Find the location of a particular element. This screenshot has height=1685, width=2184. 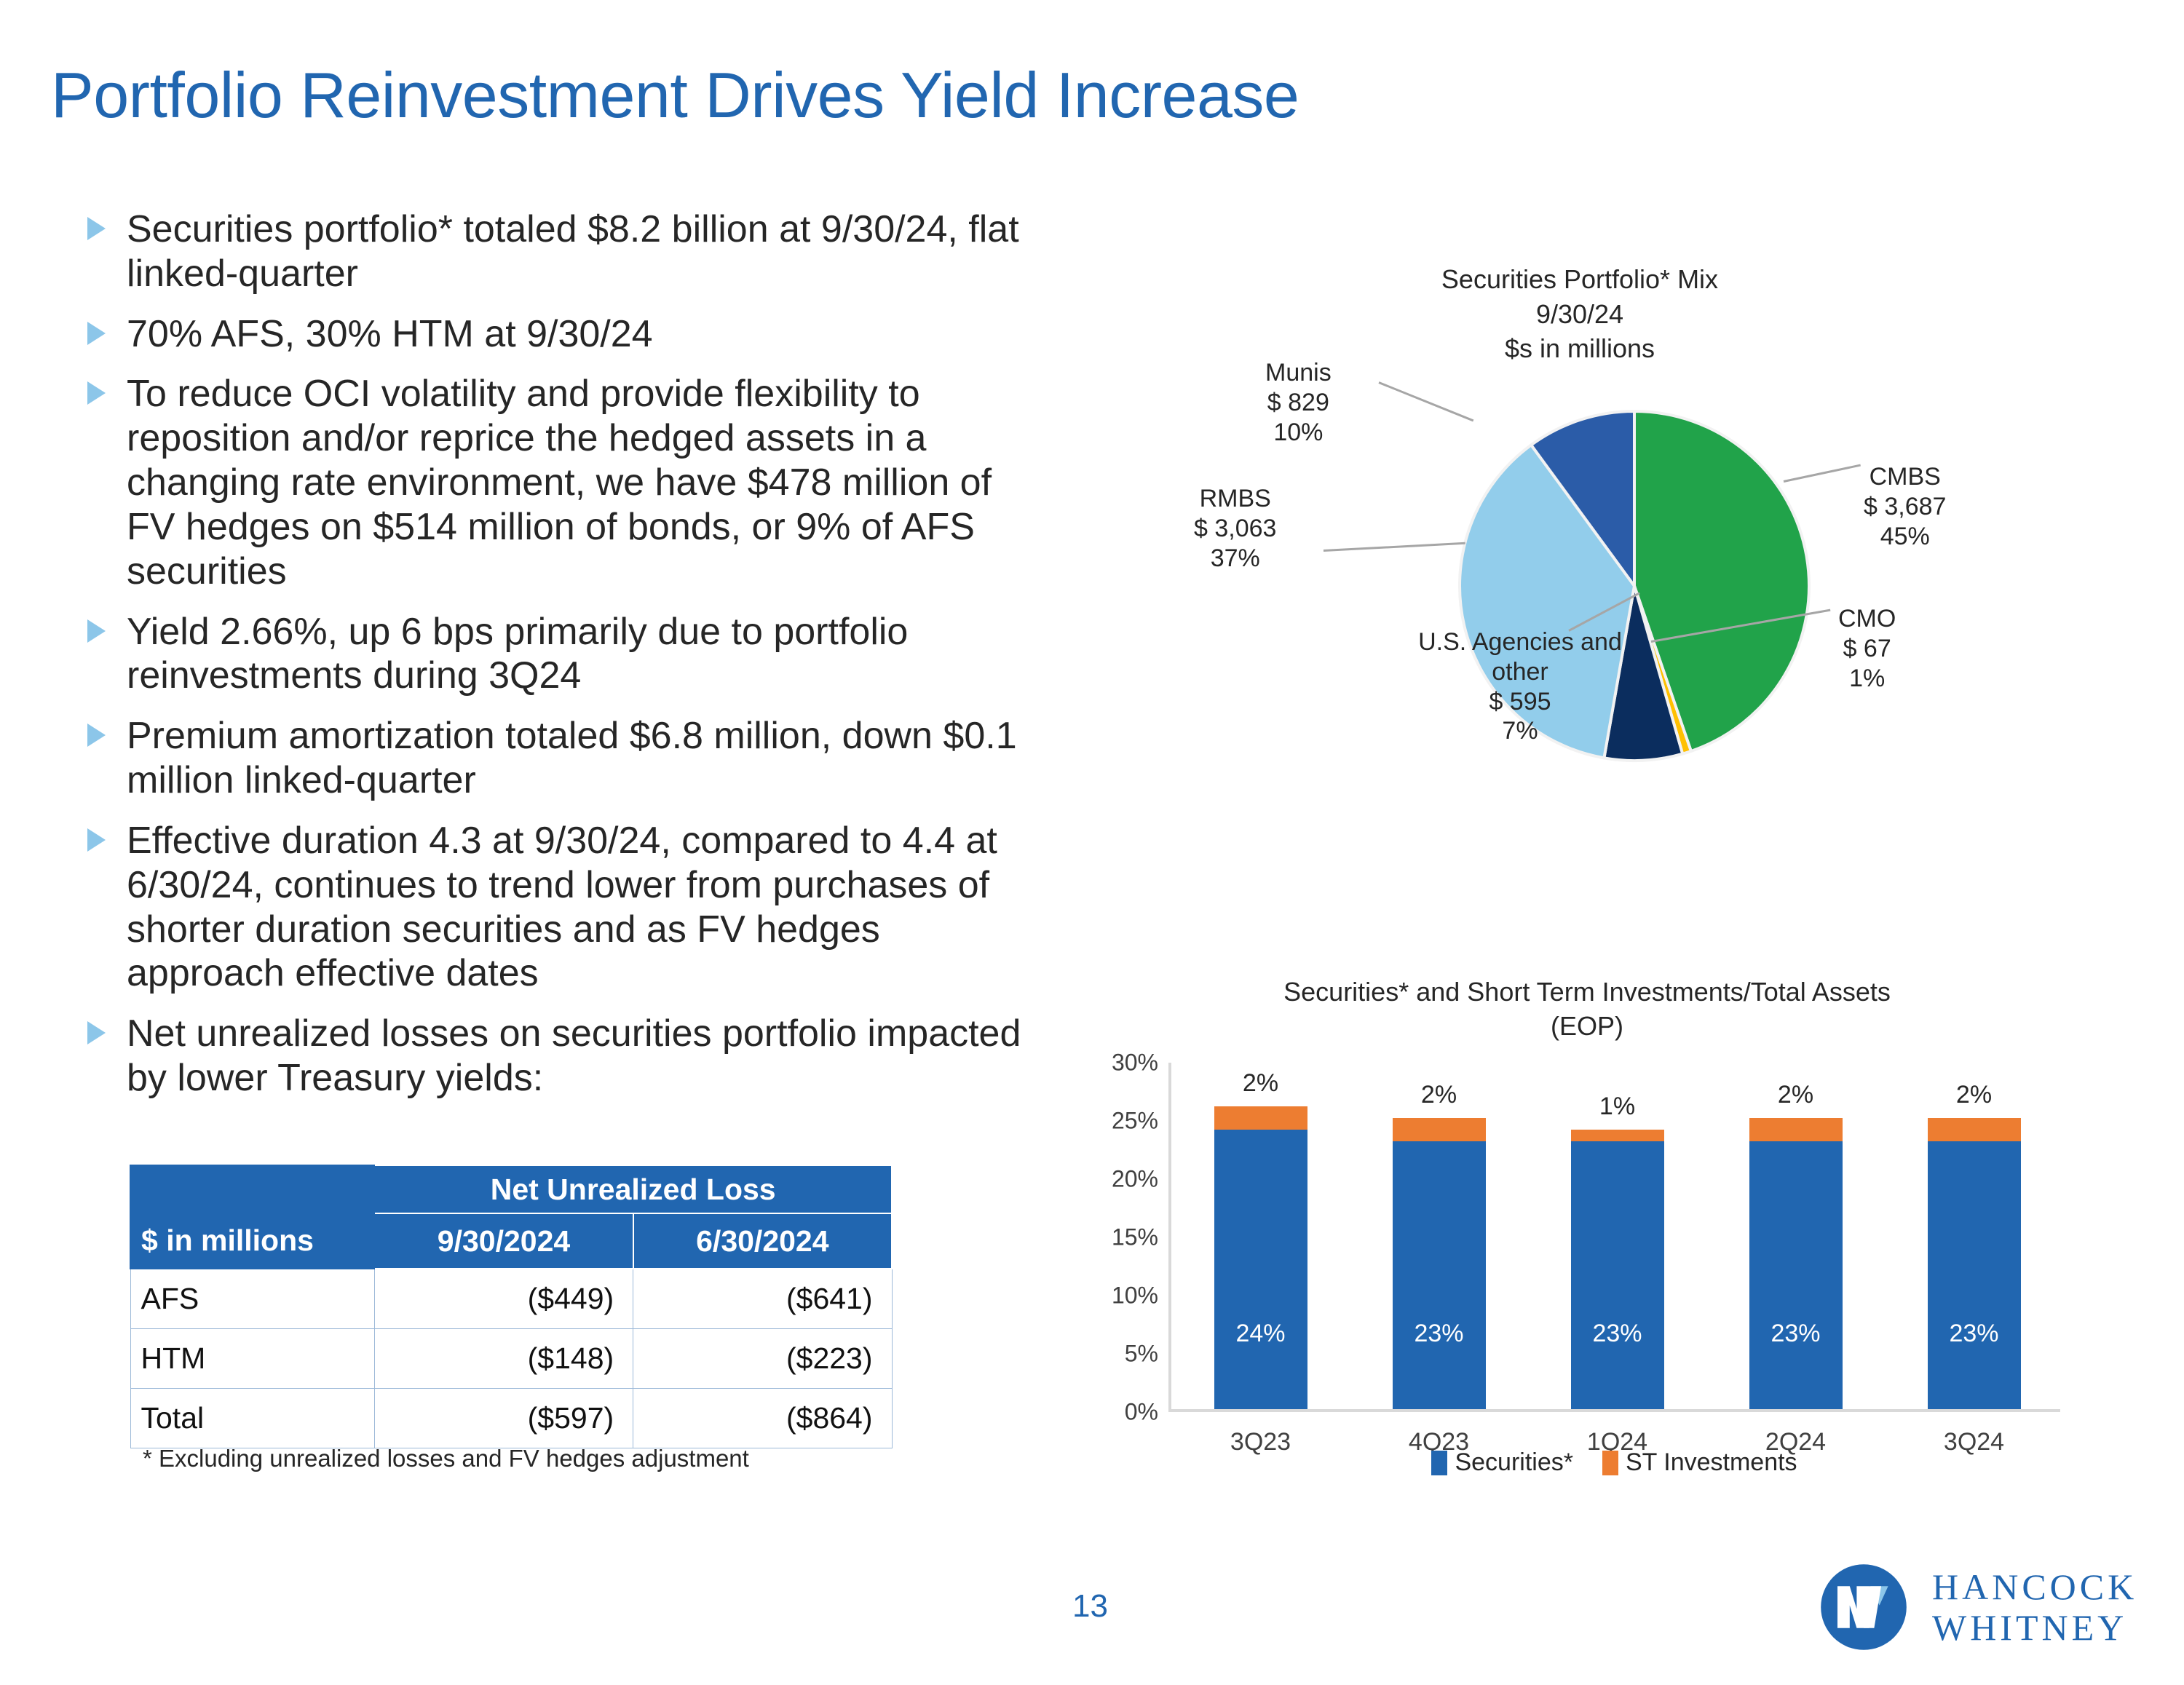

legend-swatch-securities is located at coordinates (1439, 1462).